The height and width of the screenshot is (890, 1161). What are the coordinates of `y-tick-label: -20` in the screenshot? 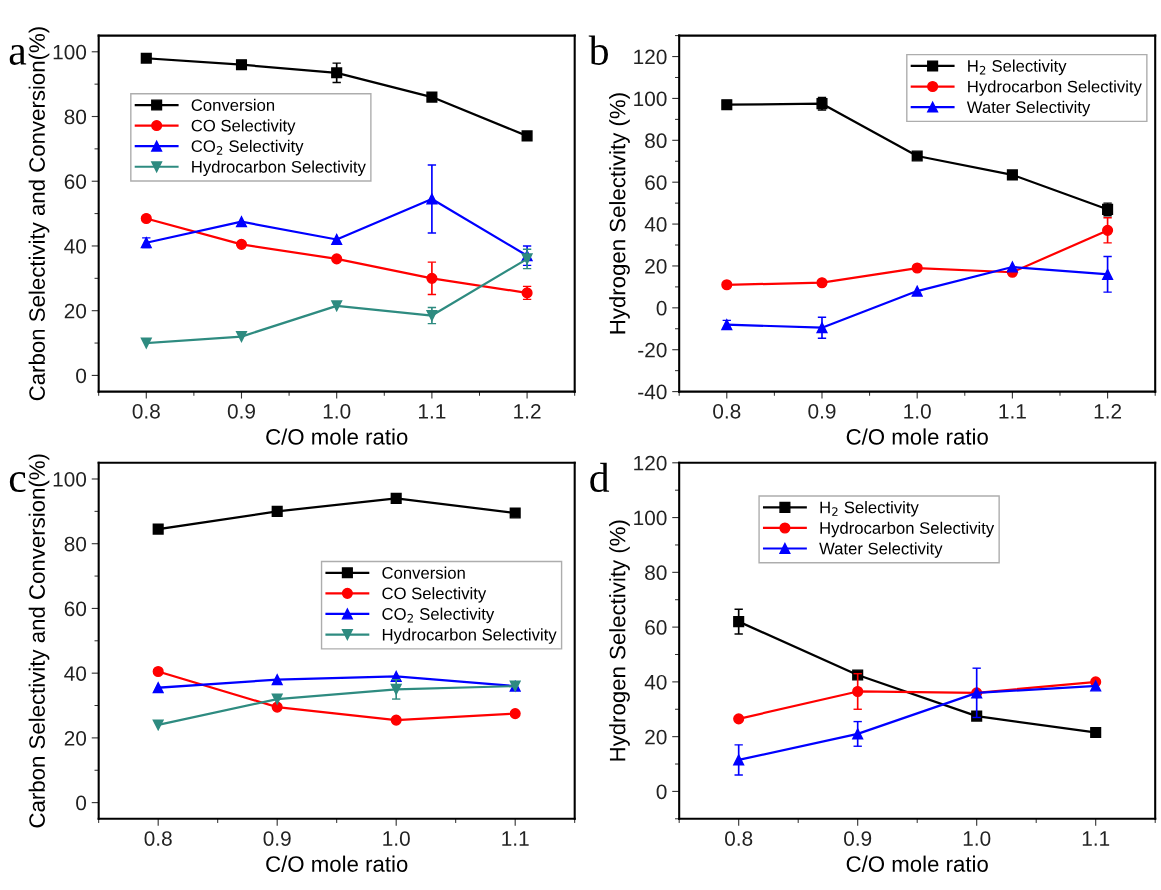 It's located at (652, 350).